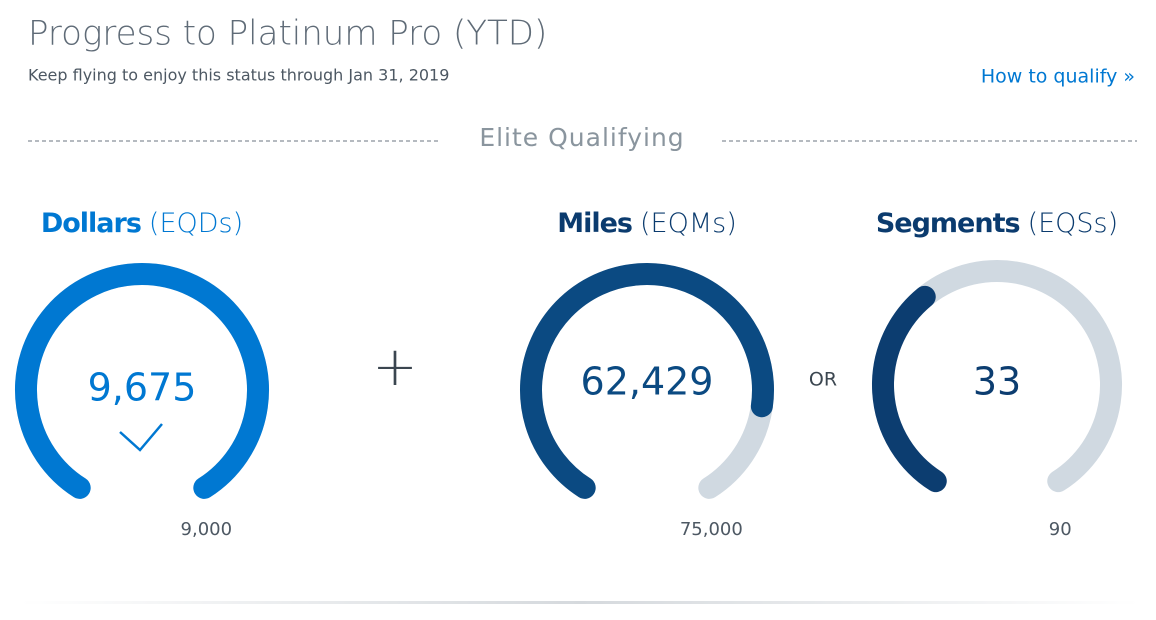  I want to click on title: Progress to Platinum Pro (YTD), so click(287, 34).